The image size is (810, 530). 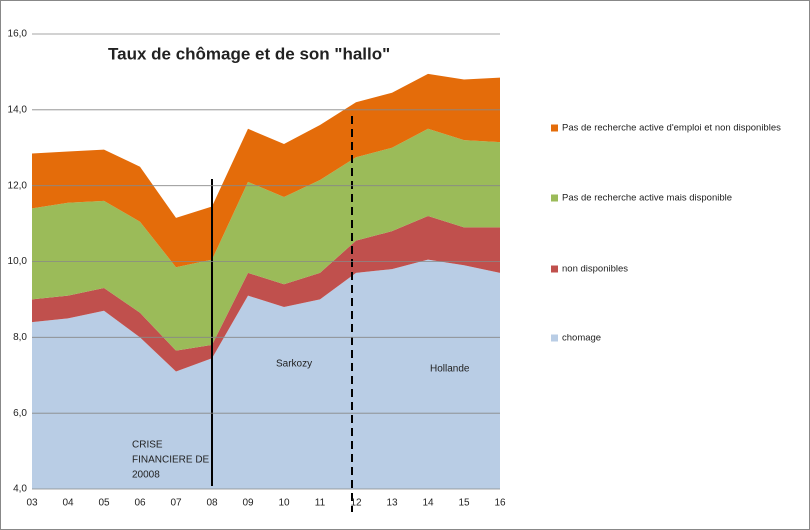 What do you see at coordinates (140, 503) in the screenshot?
I see `x-tick-label: 06` at bounding box center [140, 503].